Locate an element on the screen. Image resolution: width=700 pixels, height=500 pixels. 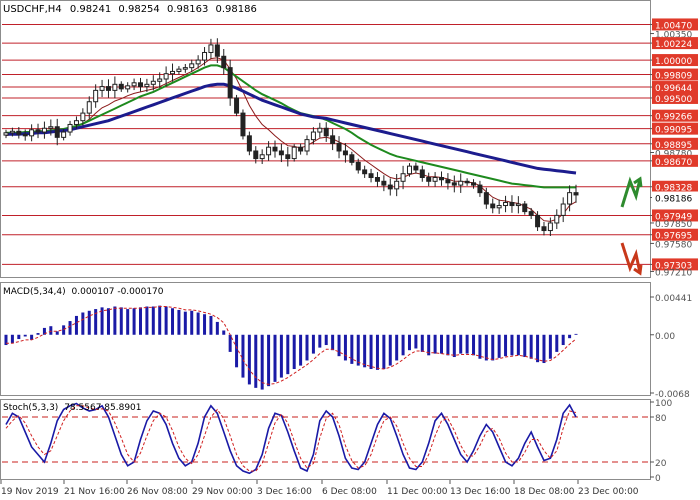
price-tick-label: 1.00000 is located at coordinates (673, 62).